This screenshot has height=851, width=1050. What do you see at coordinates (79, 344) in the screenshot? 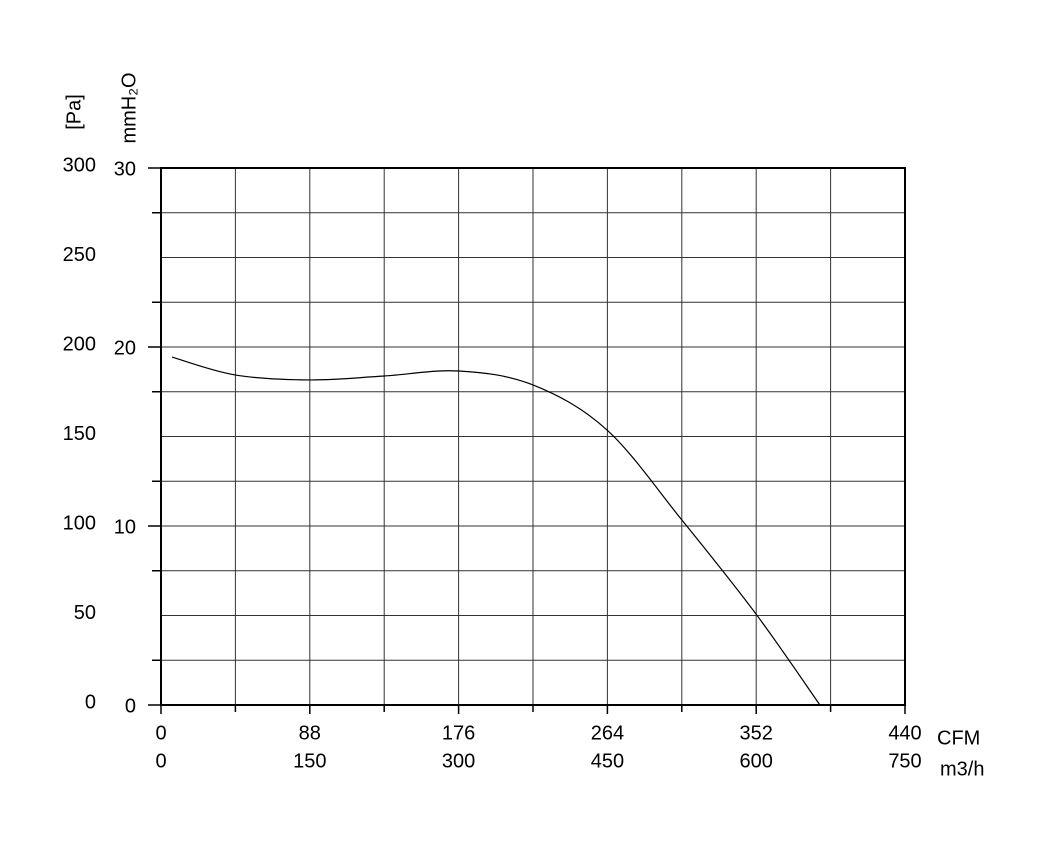
I see `y-tick-label: 200` at bounding box center [79, 344].